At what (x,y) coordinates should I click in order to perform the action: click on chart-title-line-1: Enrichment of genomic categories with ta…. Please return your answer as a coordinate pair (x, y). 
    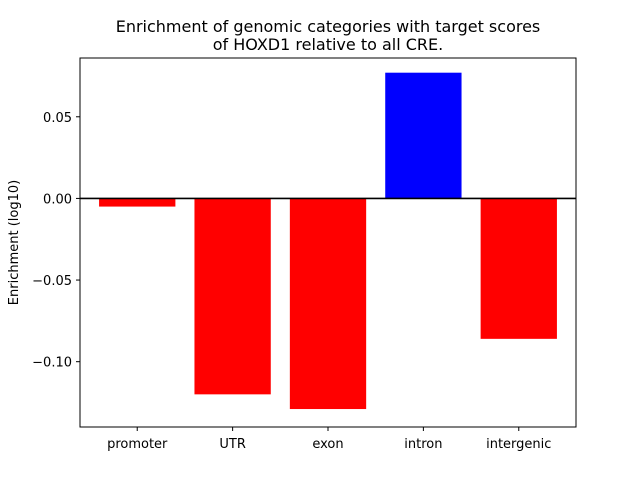
    Looking at the image, I should click on (328, 26).